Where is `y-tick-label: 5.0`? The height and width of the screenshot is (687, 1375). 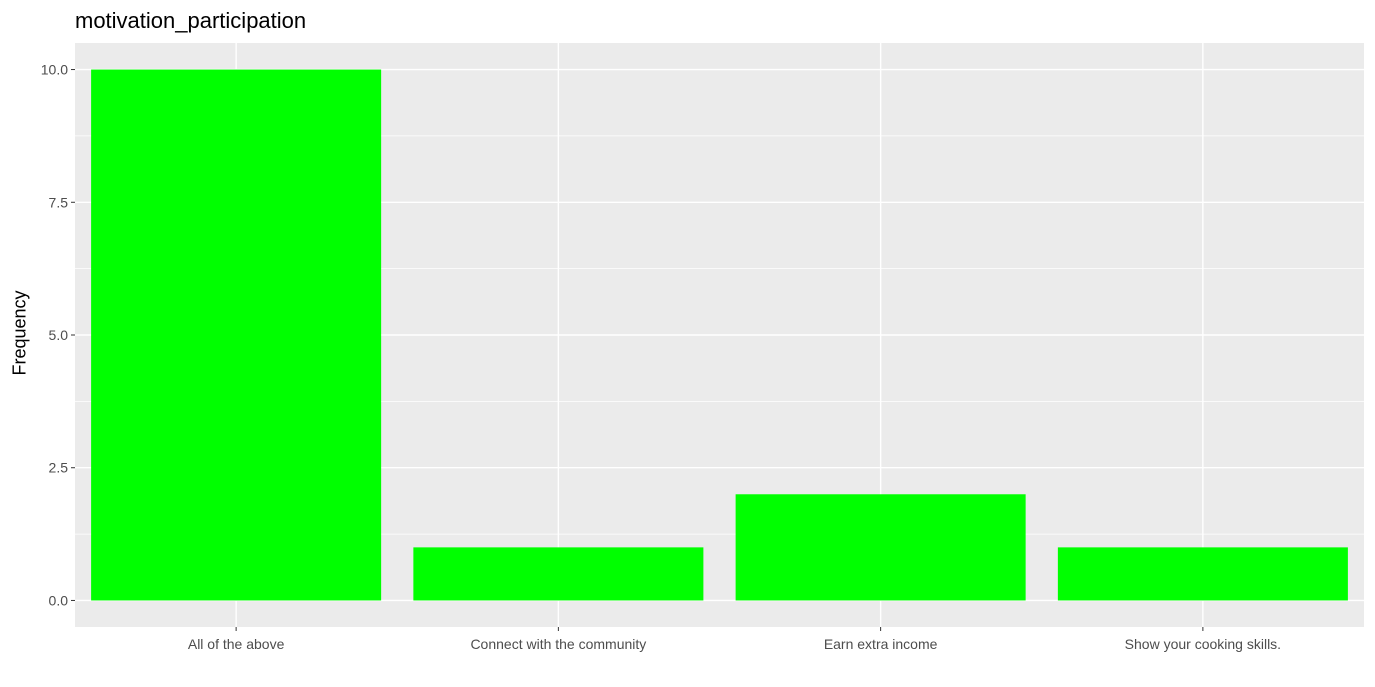
y-tick-label: 5.0 is located at coordinates (59, 335).